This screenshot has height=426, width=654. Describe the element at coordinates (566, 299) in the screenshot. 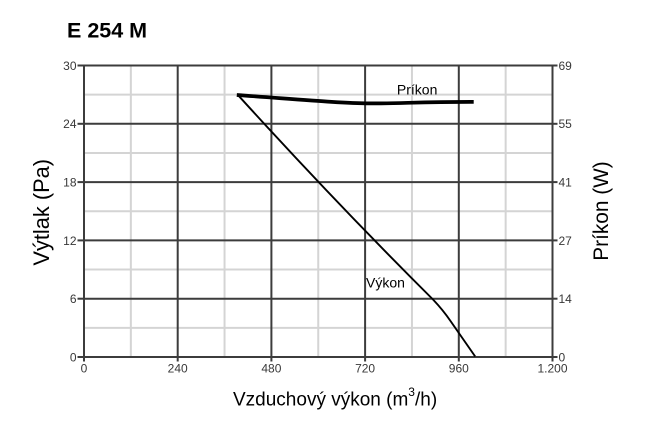

I see `svg-text: 14` at that location.